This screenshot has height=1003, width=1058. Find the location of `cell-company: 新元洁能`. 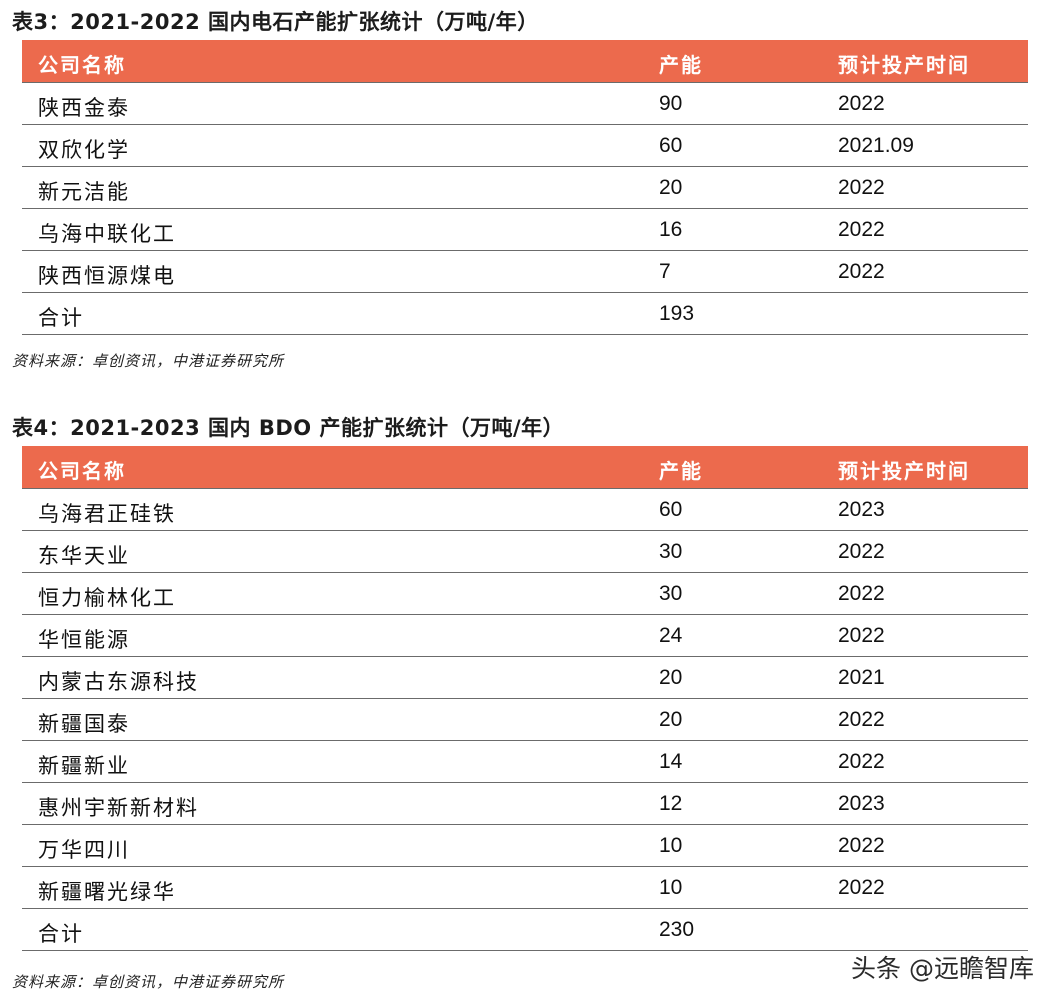

cell-company: 新元洁能 is located at coordinates (84, 192).